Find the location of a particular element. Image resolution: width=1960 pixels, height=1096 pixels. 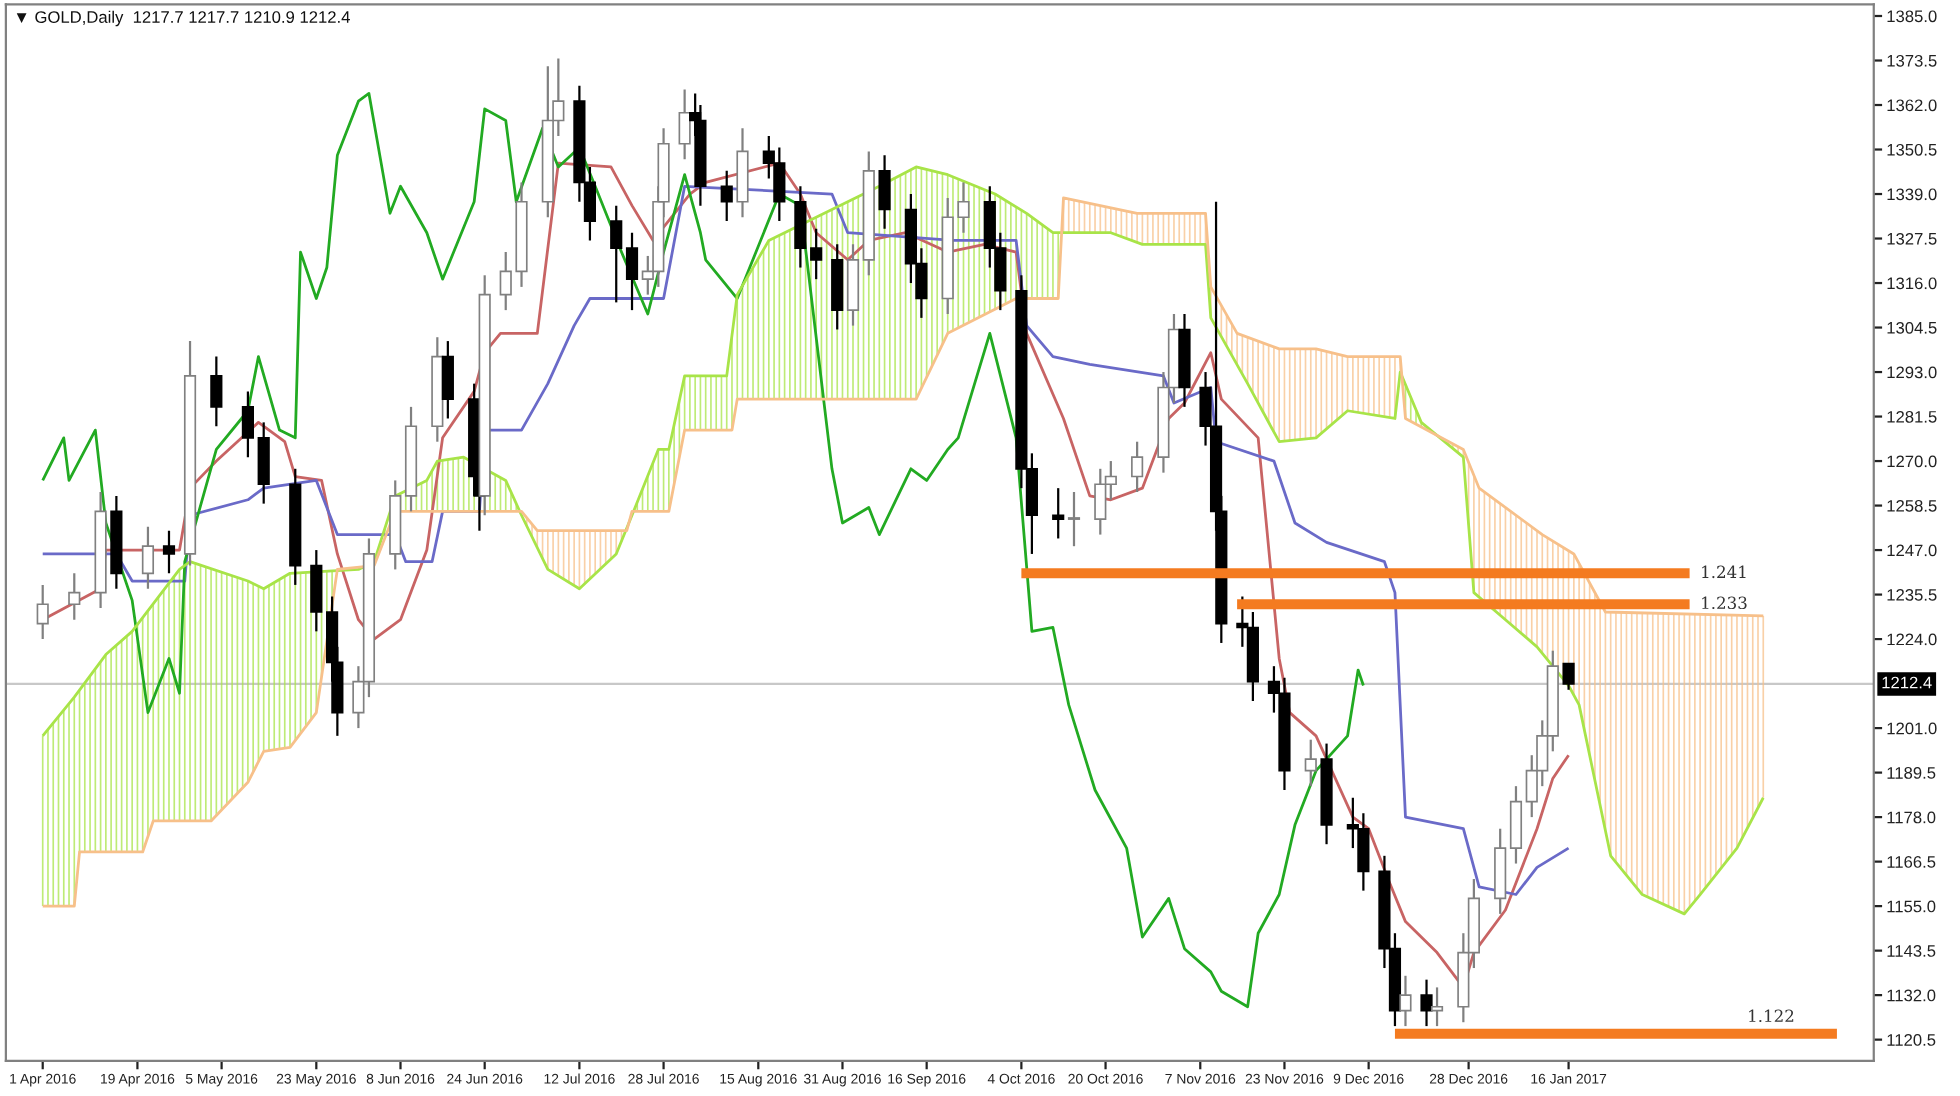

y-tick-label: 1120.5 is located at coordinates (1911, 1040).